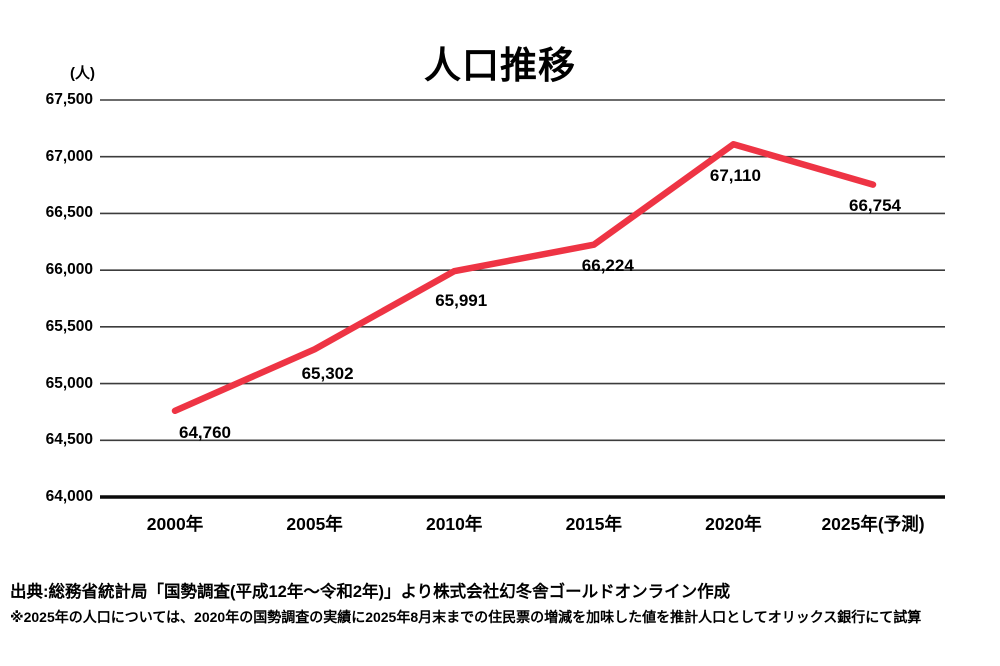  I want to click on x-tick-label: 2020年, so click(733, 524).